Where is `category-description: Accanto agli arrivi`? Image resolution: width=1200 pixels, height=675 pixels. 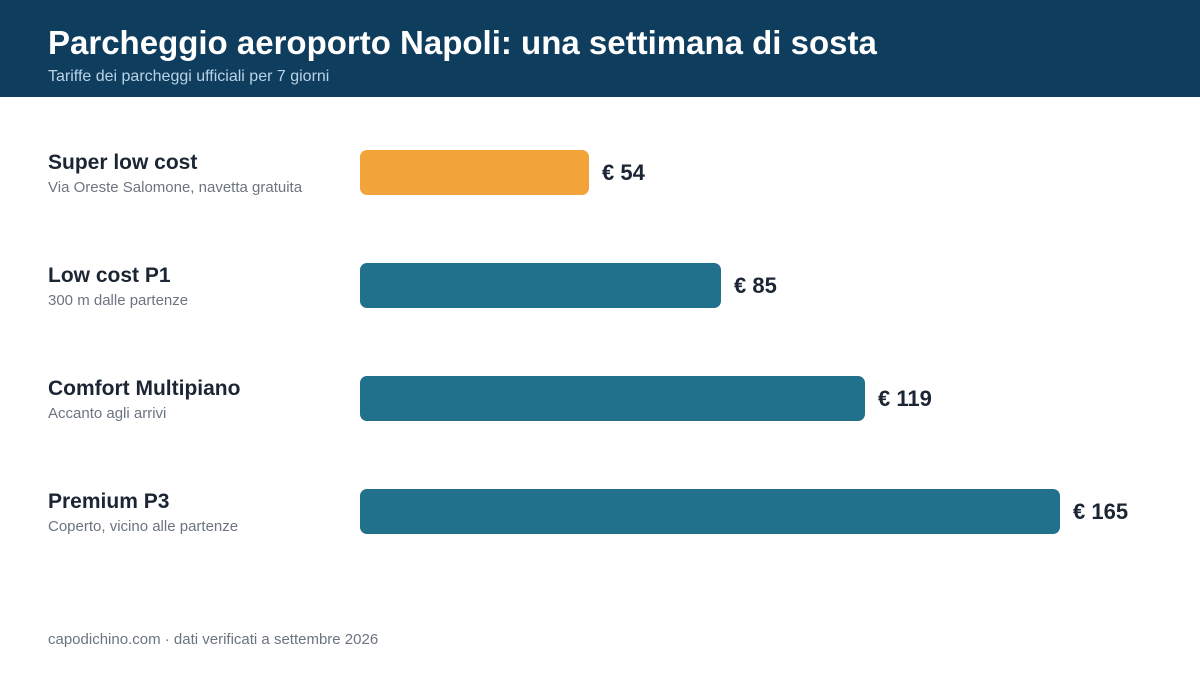
category-description: Accanto agli arrivi is located at coordinates (107, 413).